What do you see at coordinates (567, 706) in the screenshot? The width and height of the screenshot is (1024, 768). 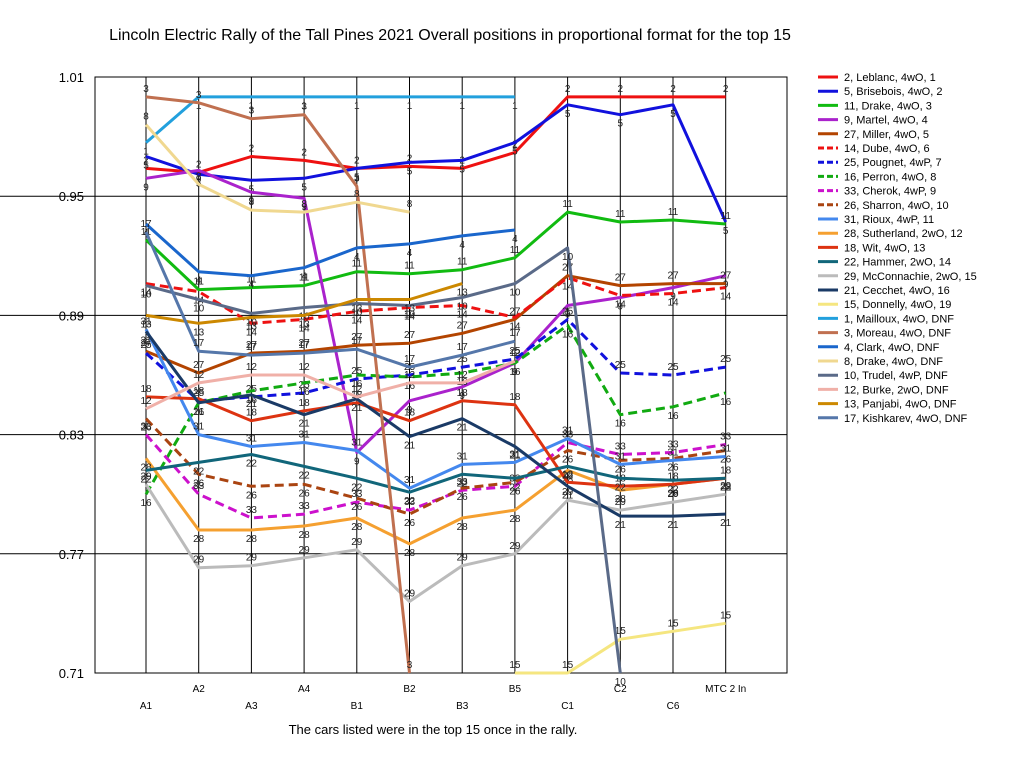 I see `x-tick-label: C1` at bounding box center [567, 706].